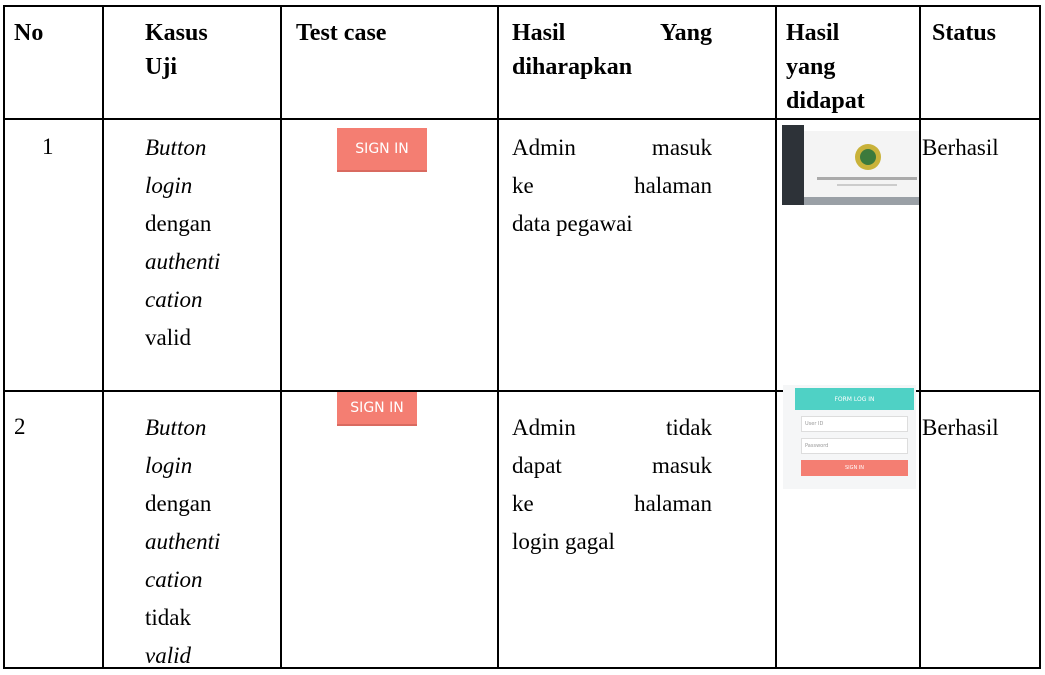  I want to click on cell: 2, so click(20, 426).